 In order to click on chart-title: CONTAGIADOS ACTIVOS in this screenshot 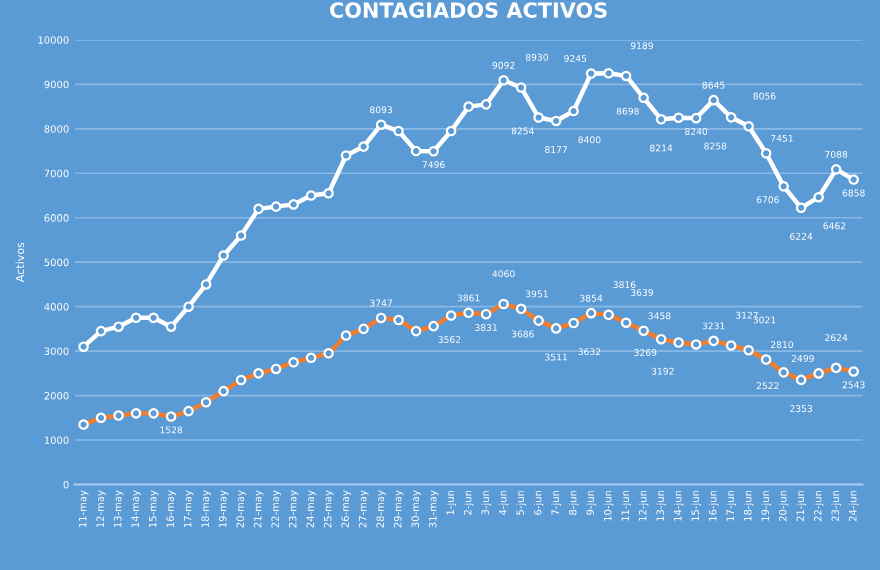, I will do `click(468, 10)`.